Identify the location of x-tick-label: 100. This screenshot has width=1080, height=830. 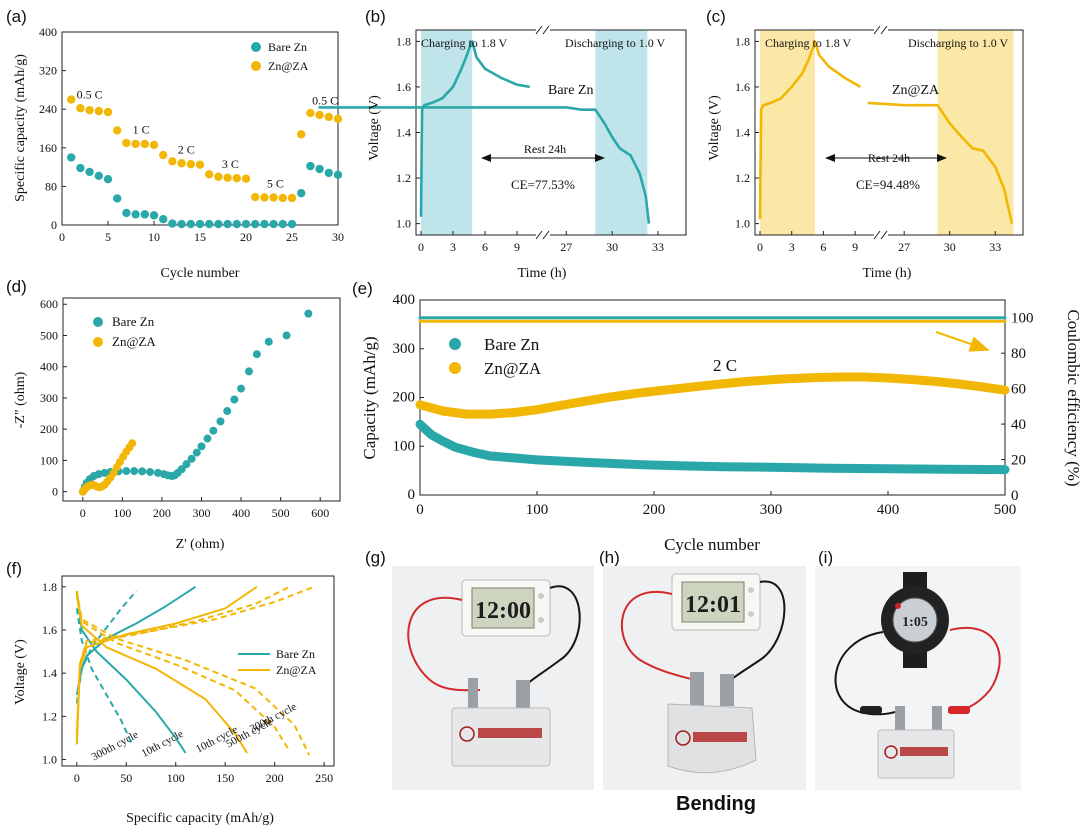
(122, 513).